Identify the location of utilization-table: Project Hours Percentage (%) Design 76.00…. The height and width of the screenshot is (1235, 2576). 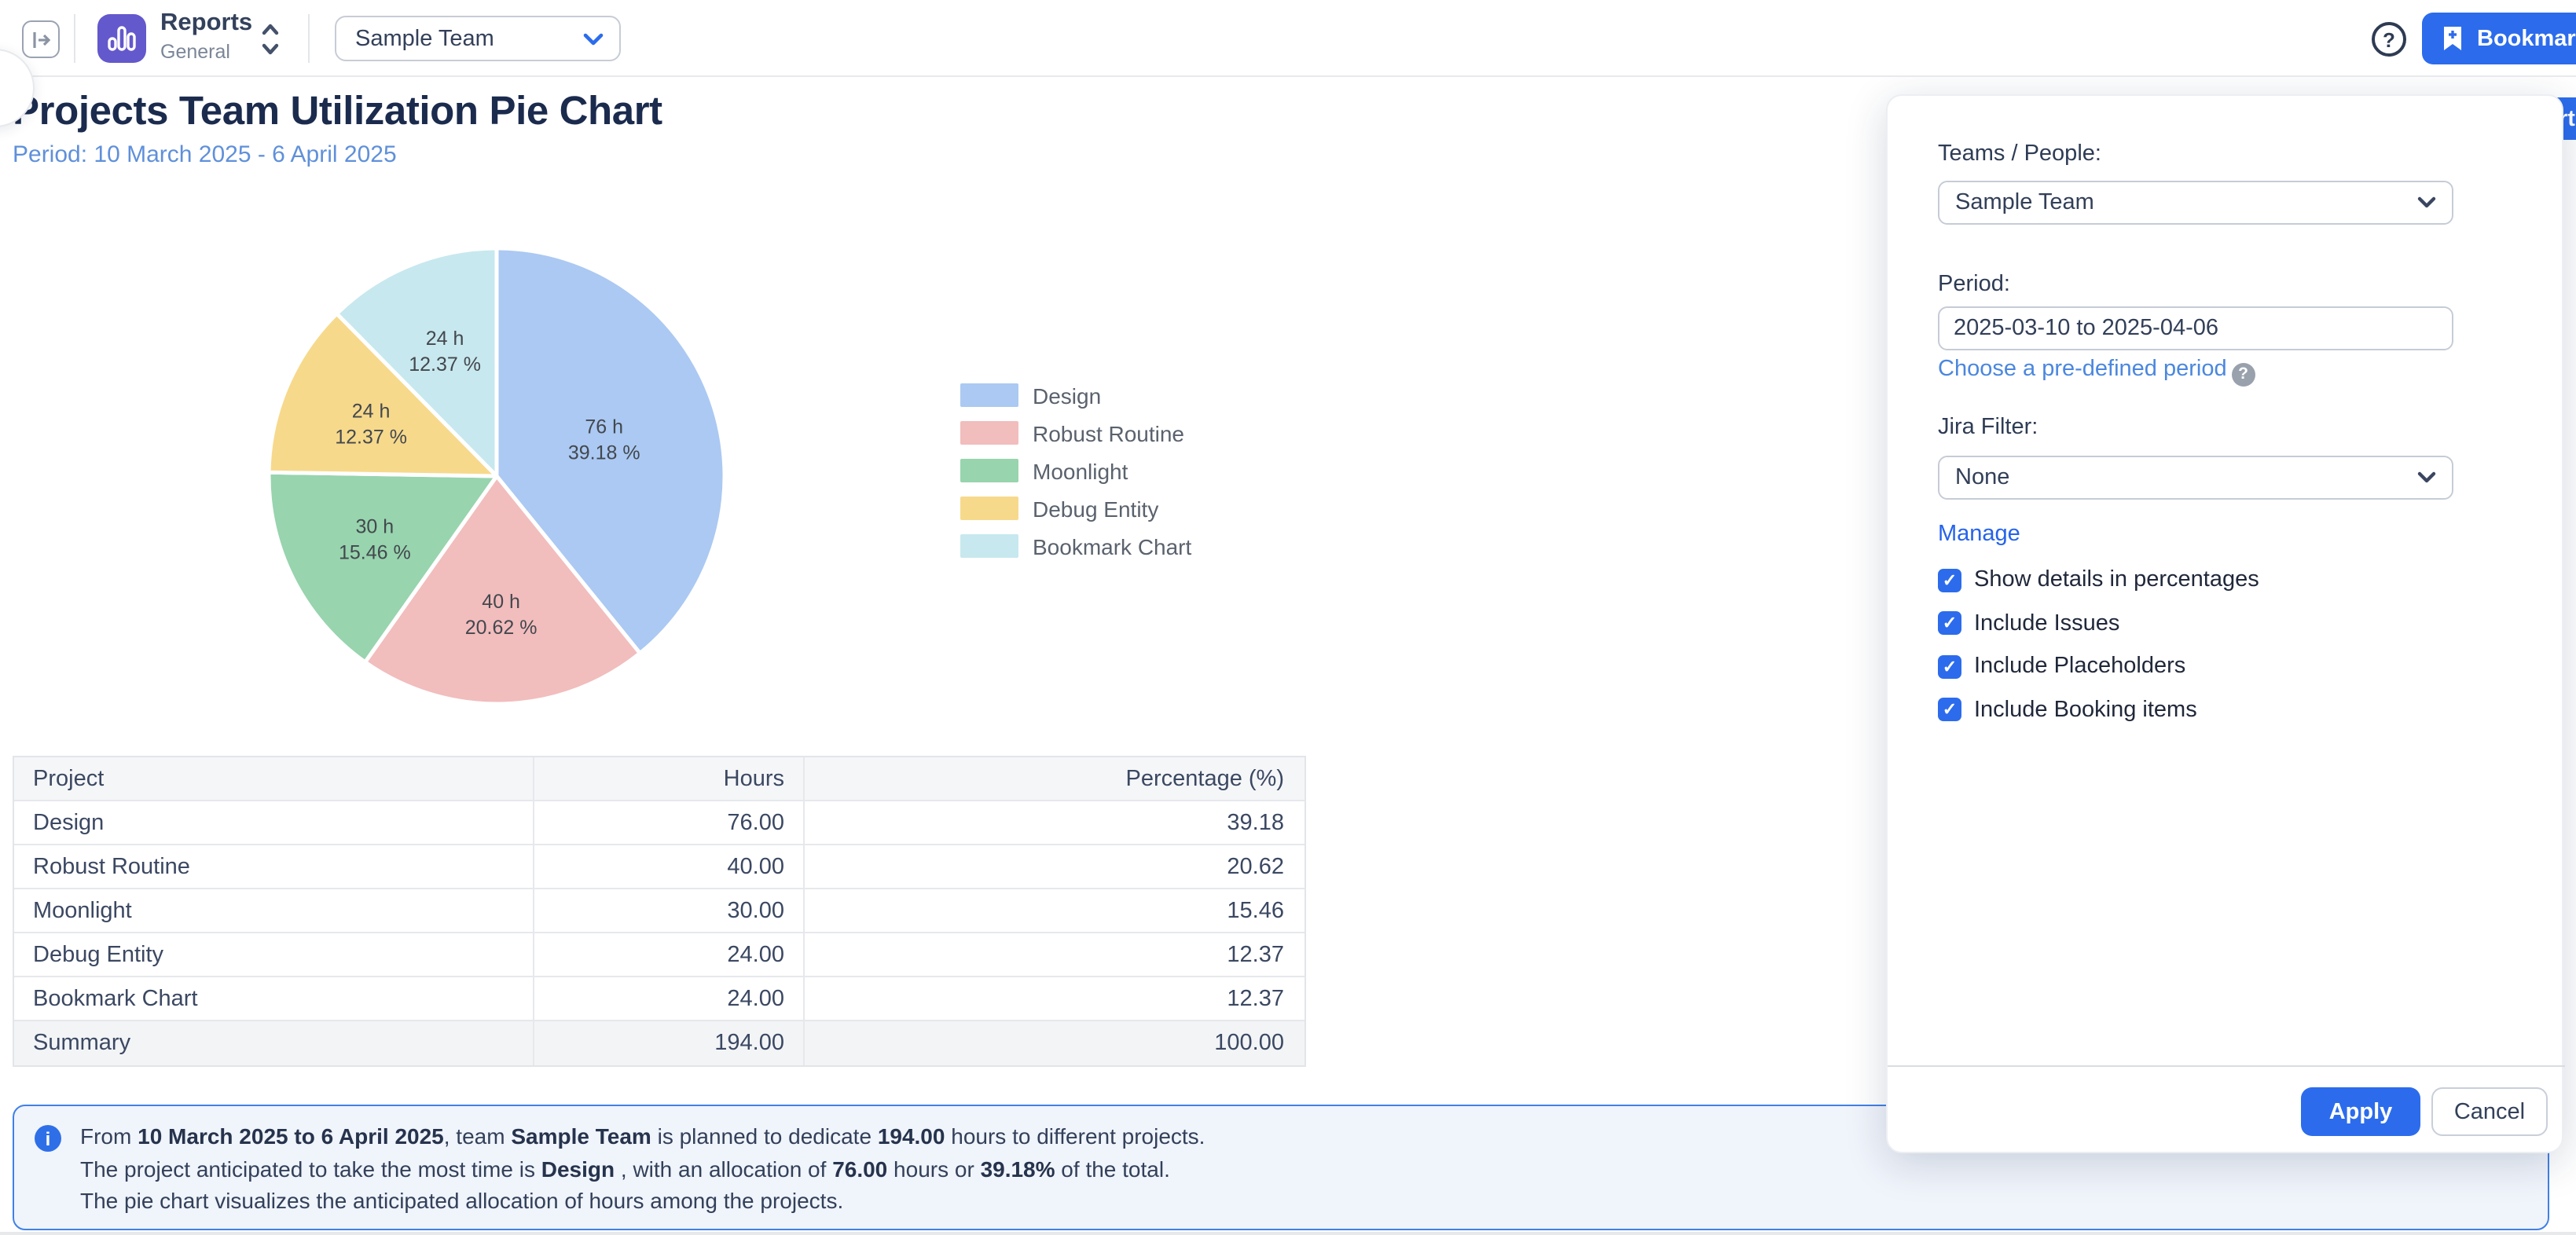
(659, 911).